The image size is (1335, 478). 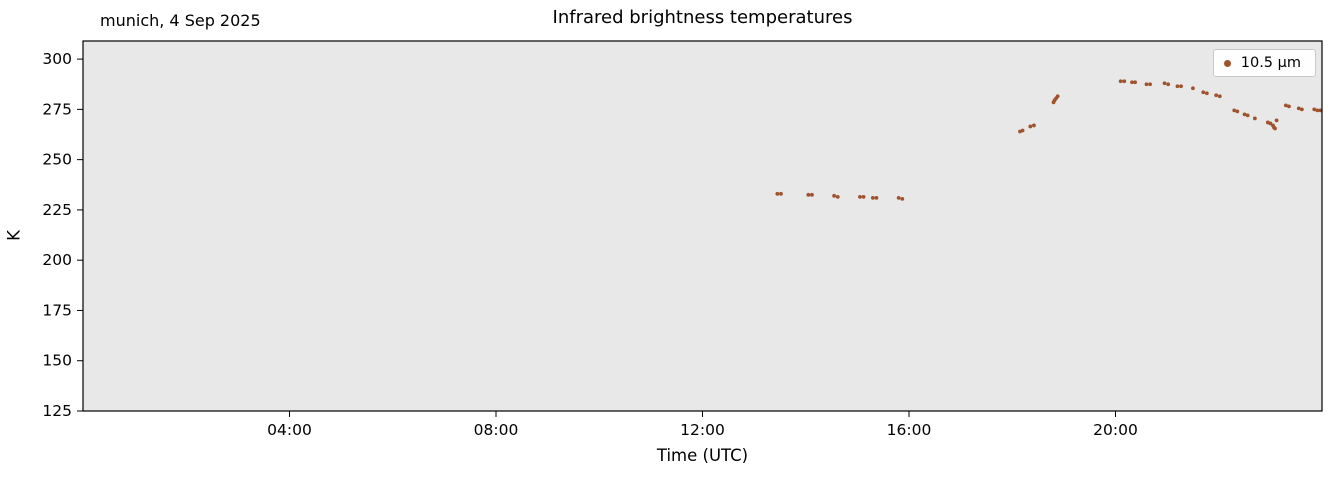 I want to click on x-tick-label: 12:00, so click(x=702, y=430).